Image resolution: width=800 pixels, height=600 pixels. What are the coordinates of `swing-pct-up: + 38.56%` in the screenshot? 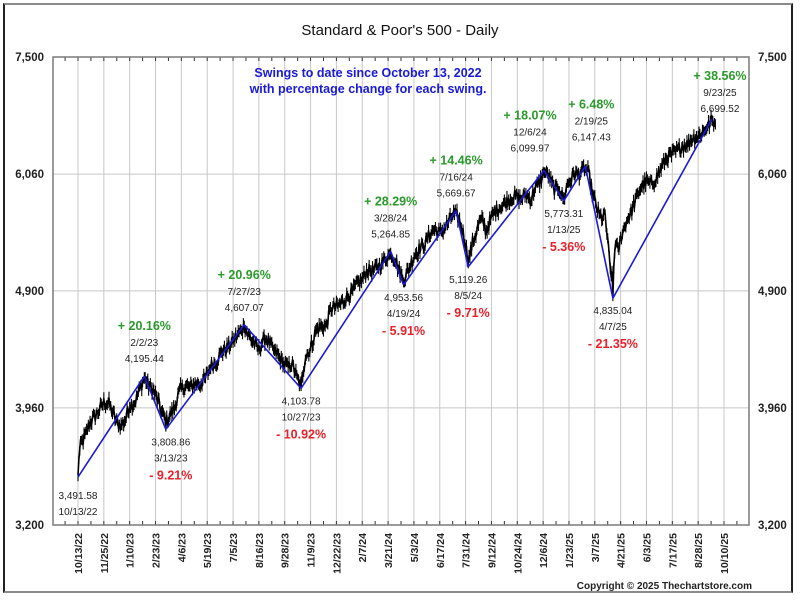 It's located at (719, 76).